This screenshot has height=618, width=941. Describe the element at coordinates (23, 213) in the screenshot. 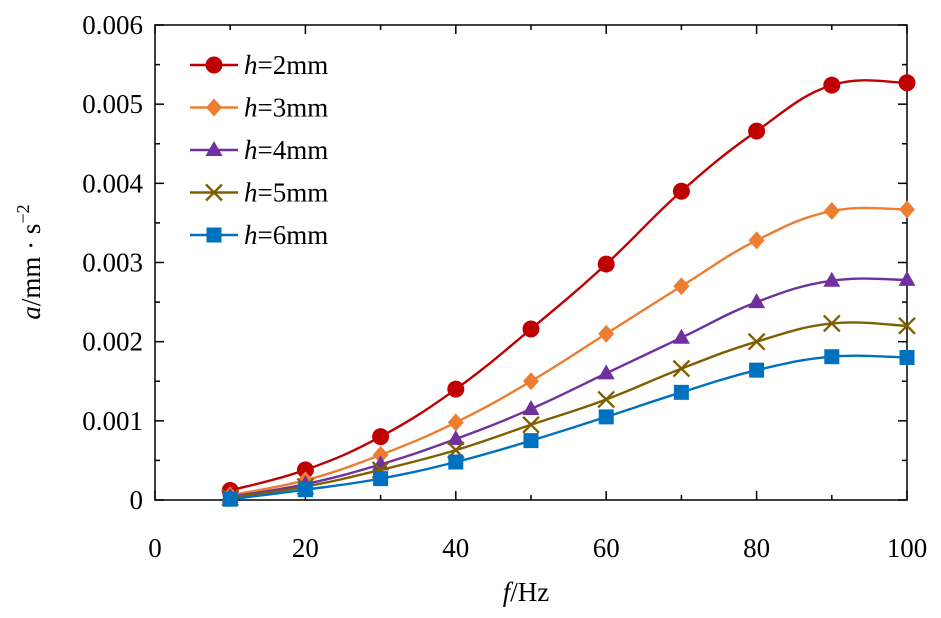

I see `y-axis-label-exponent: −2` at that location.